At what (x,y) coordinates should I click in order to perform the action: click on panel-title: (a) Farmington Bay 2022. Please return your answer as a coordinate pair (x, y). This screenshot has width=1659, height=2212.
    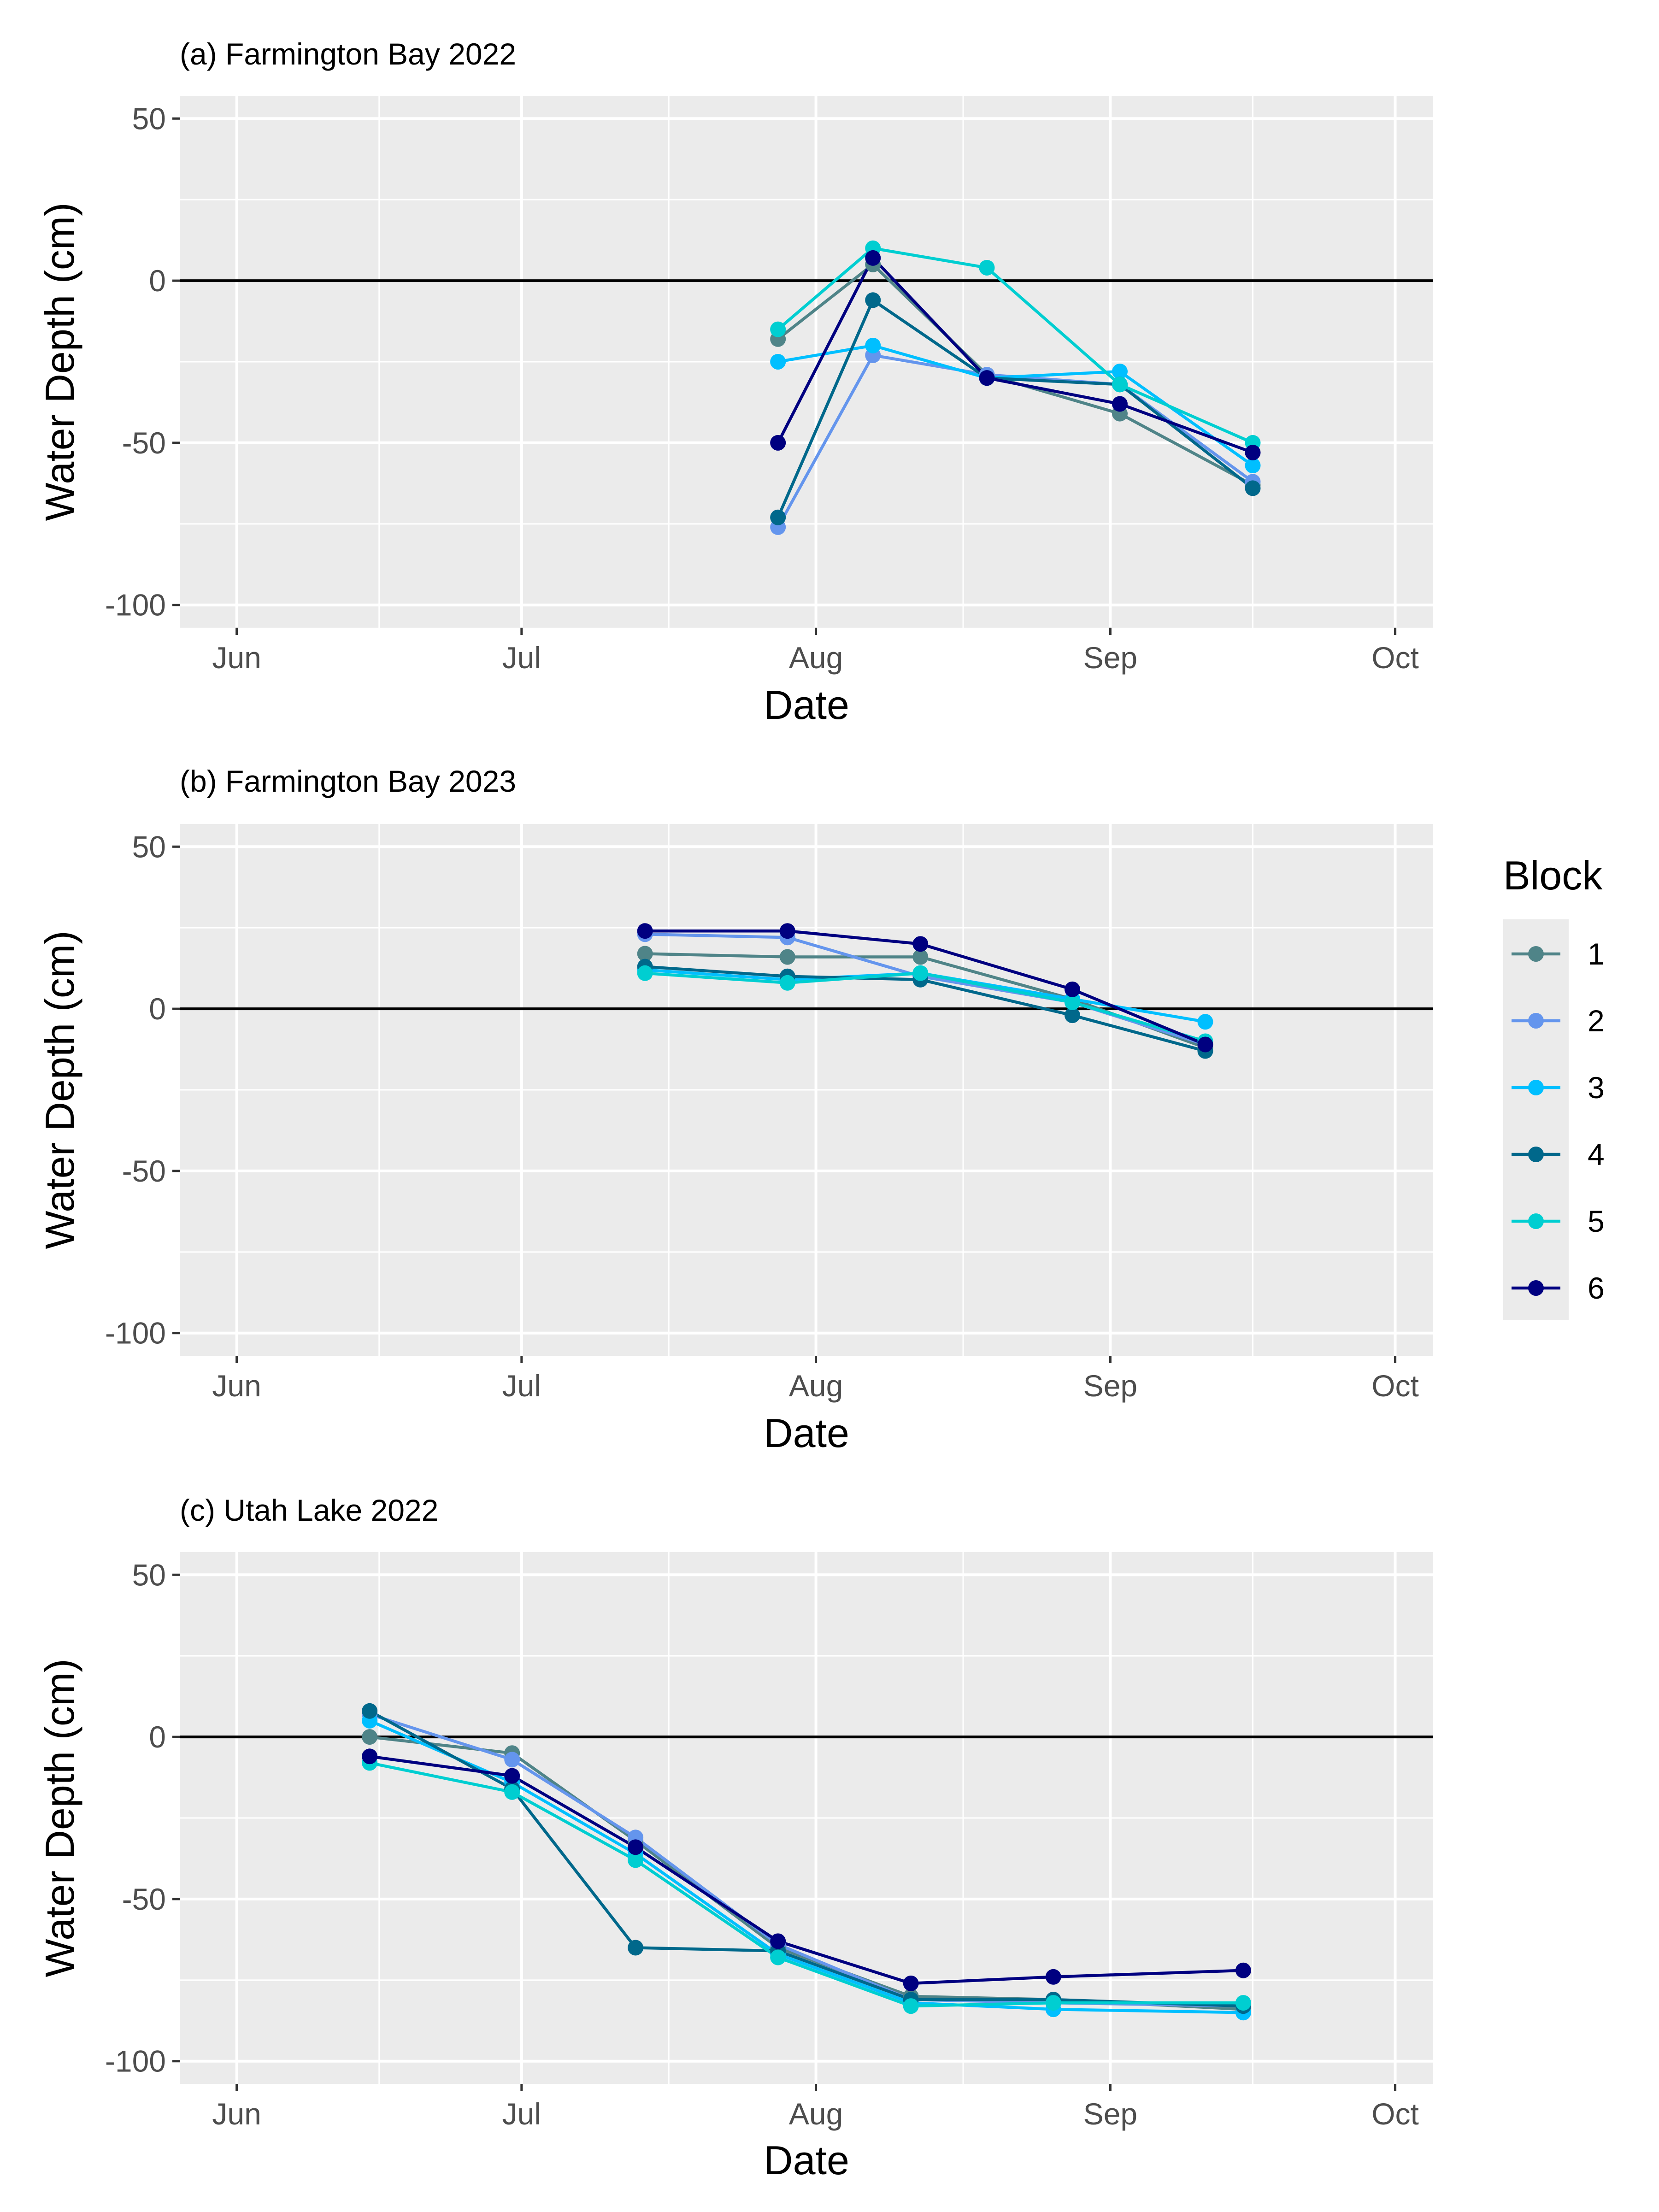
    Looking at the image, I should click on (348, 54).